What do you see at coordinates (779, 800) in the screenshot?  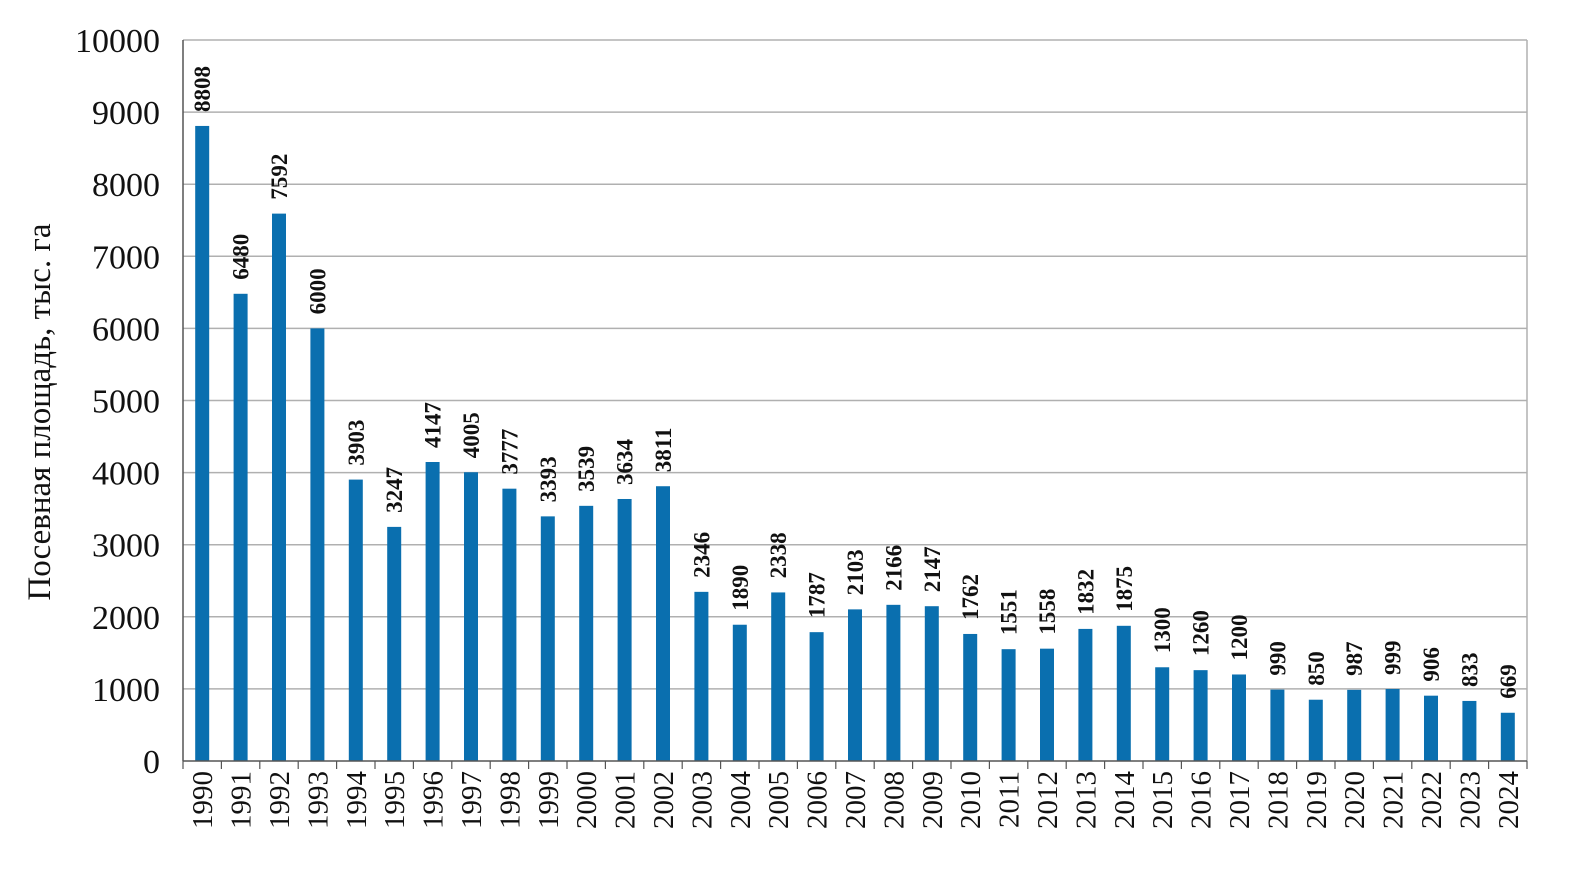 I see `x-tick-label: 2005` at bounding box center [779, 800].